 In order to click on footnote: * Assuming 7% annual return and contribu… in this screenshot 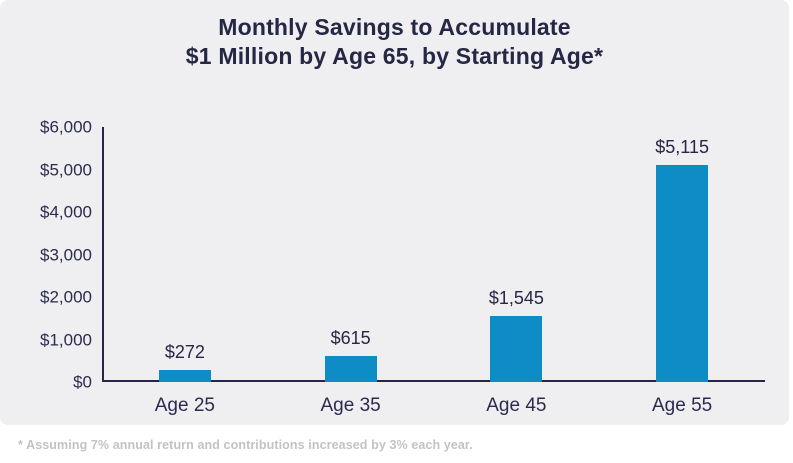, I will do `click(245, 445)`.